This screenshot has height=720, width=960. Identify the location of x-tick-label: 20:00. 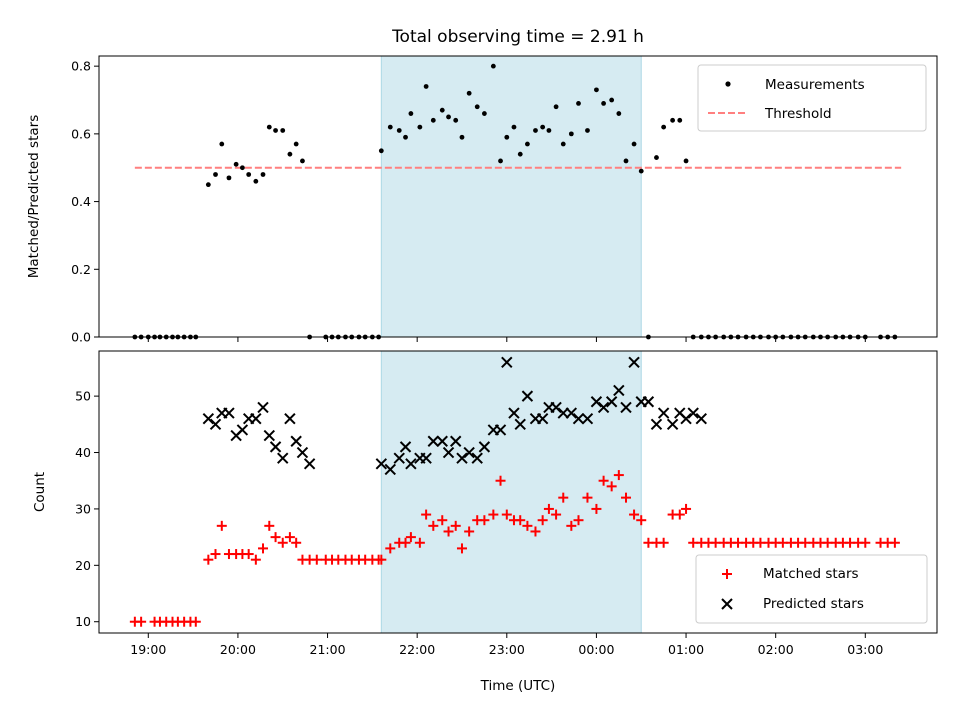
(238, 649).